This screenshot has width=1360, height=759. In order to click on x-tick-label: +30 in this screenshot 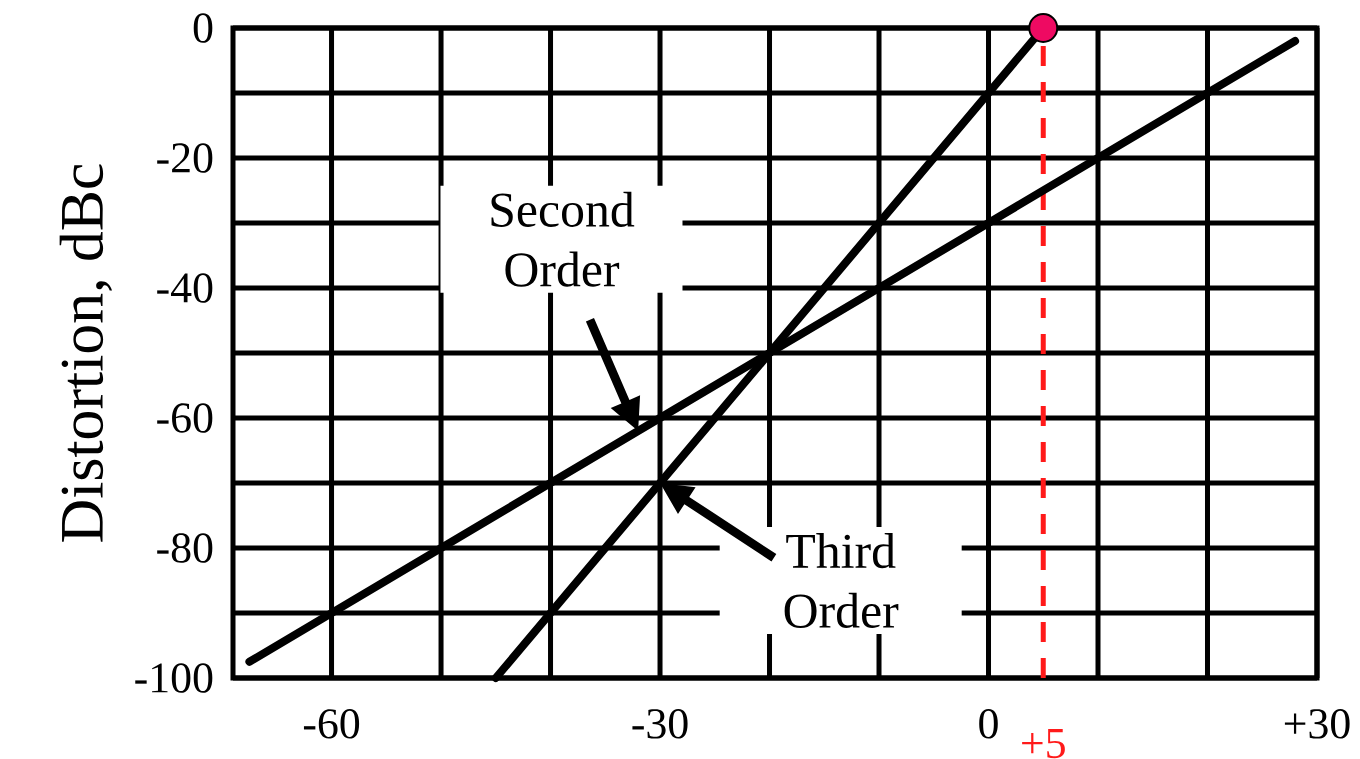, I will do `click(1317, 724)`.